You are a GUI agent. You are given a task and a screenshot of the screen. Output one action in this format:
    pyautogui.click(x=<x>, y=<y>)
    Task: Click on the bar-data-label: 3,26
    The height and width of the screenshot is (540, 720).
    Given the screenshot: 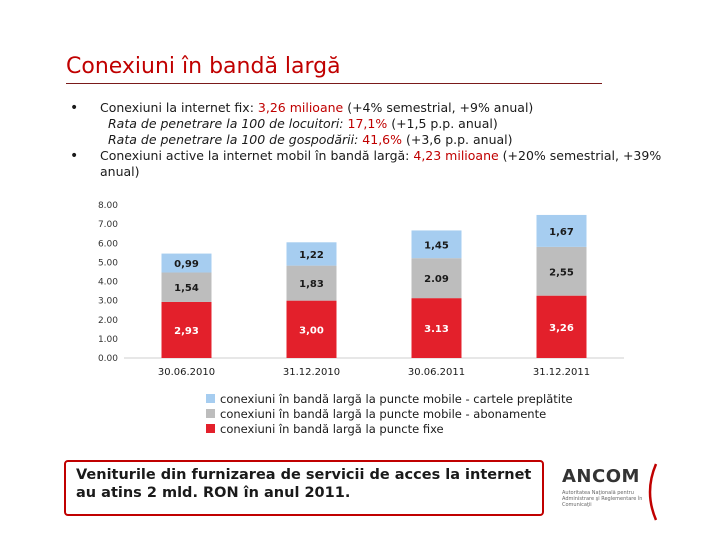 What is the action you would take?
    pyautogui.click(x=561, y=328)
    